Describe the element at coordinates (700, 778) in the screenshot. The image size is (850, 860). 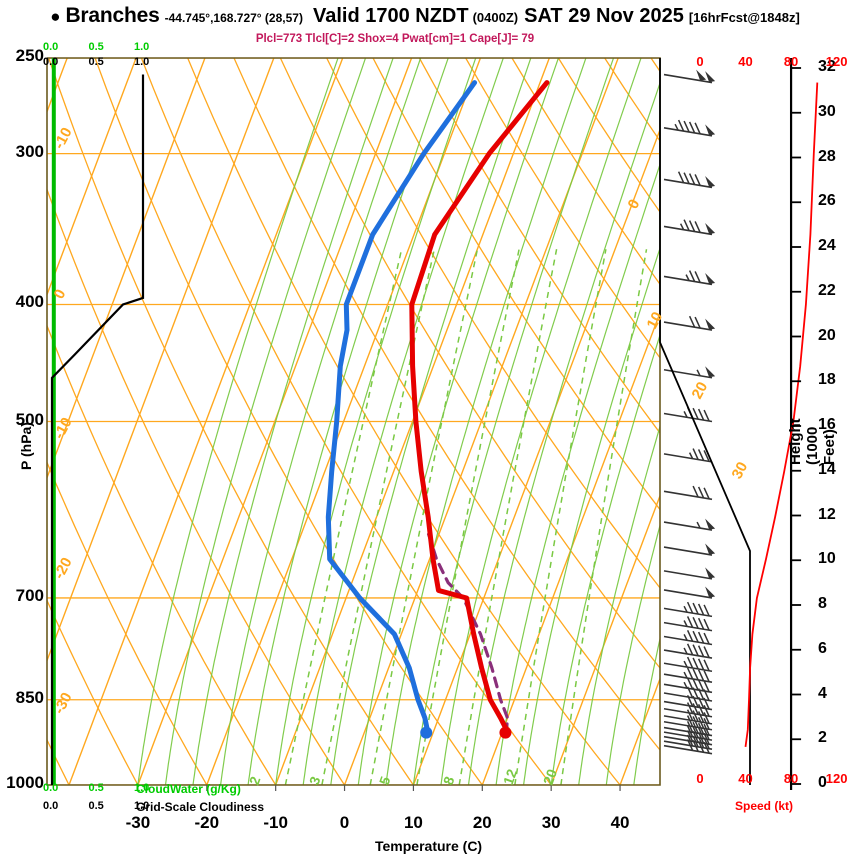
I see `speed-tick-label-bottom: 0` at that location.